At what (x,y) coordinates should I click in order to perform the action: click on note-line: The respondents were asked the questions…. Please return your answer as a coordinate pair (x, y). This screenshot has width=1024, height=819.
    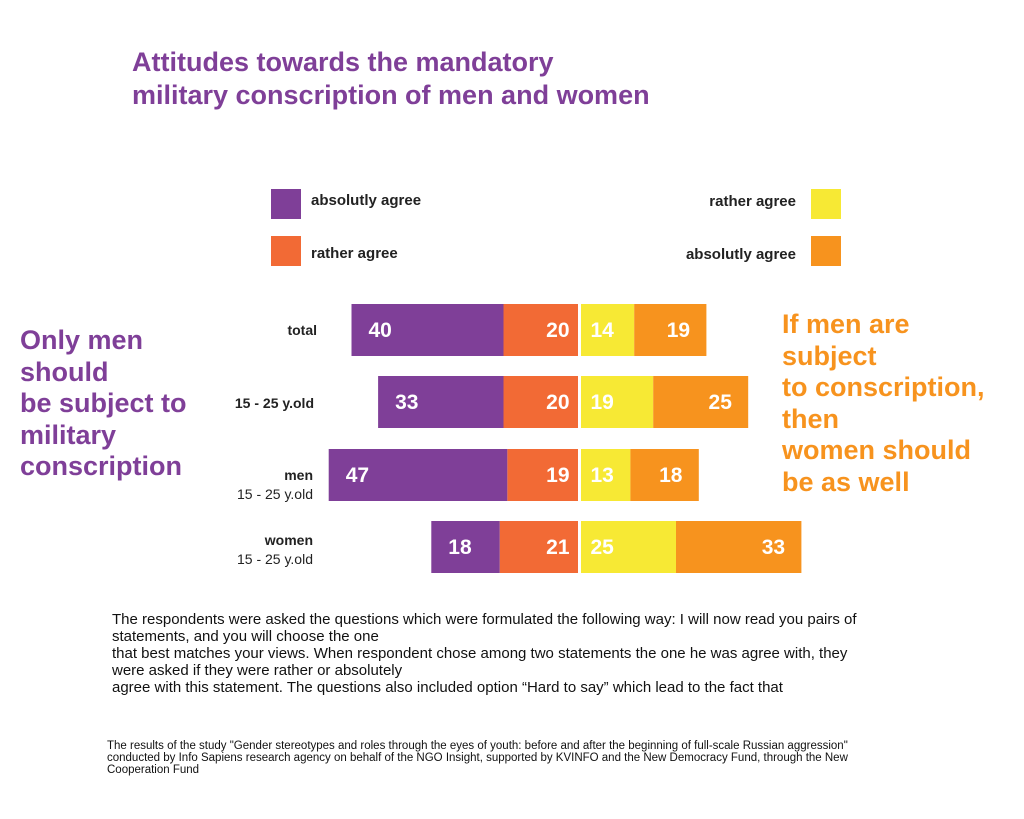
    Looking at the image, I should click on (484, 619).